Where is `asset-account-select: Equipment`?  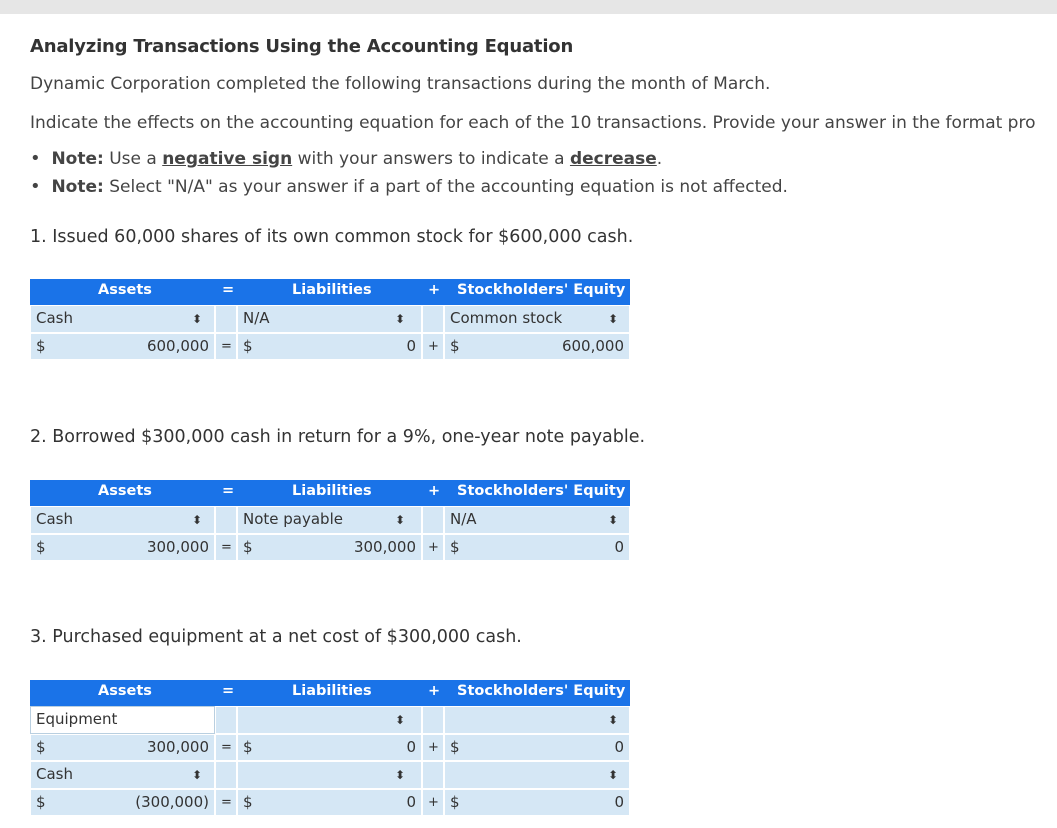
asset-account-select: Equipment is located at coordinates (122, 720).